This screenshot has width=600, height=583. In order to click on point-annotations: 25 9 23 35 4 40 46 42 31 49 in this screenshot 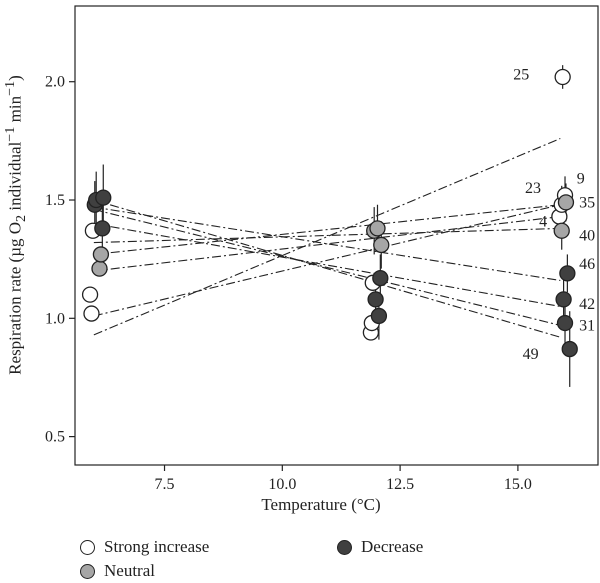, I will do `click(554, 215)`.